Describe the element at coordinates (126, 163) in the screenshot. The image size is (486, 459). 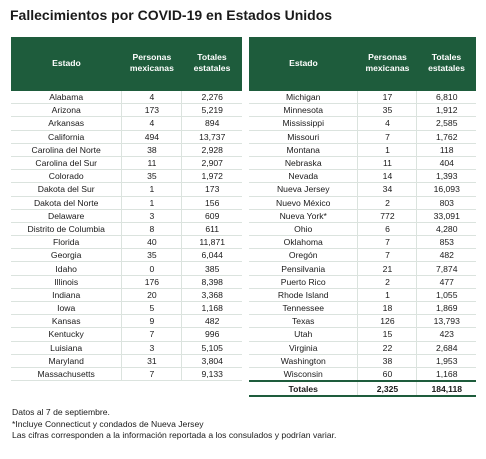
I see `table-row: Carolina del Sur 11 2,907` at that location.